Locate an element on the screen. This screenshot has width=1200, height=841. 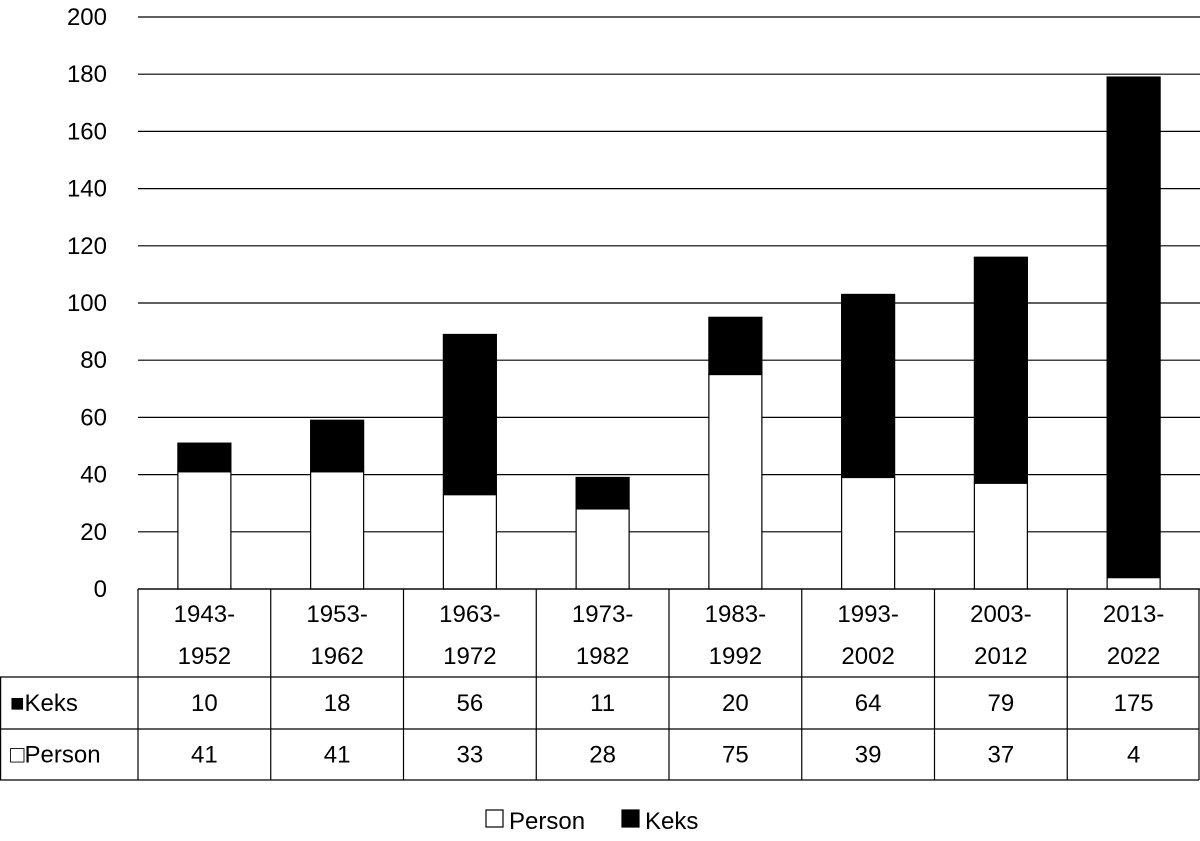
table-cell: 56 is located at coordinates (470, 703).